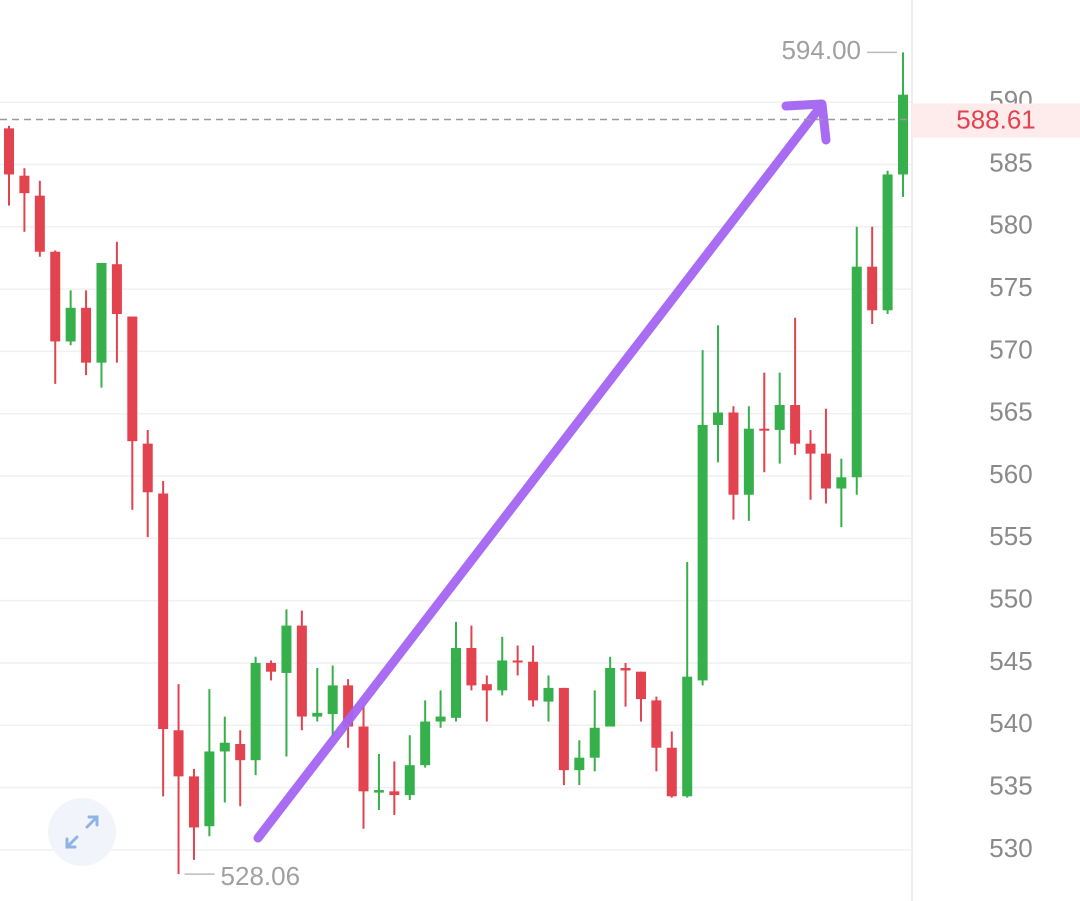 Image resolution: width=1080 pixels, height=901 pixels. What do you see at coordinates (82, 832) in the screenshot?
I see `expand-button` at bounding box center [82, 832].